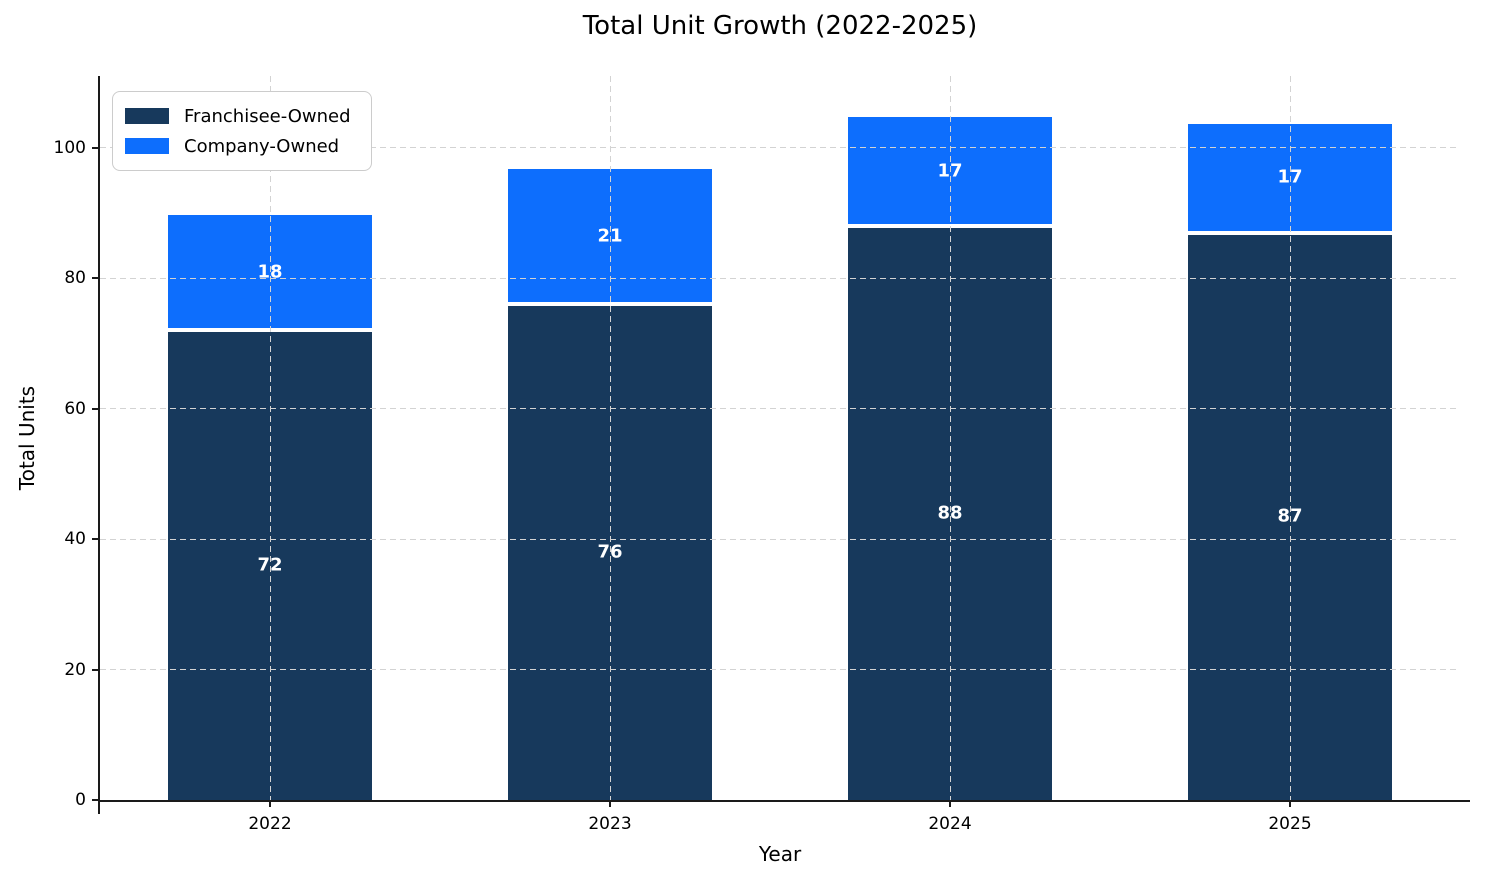 The height and width of the screenshot is (884, 1485). Describe the element at coordinates (270, 565) in the screenshot. I see `bar-value-label: 72` at that location.